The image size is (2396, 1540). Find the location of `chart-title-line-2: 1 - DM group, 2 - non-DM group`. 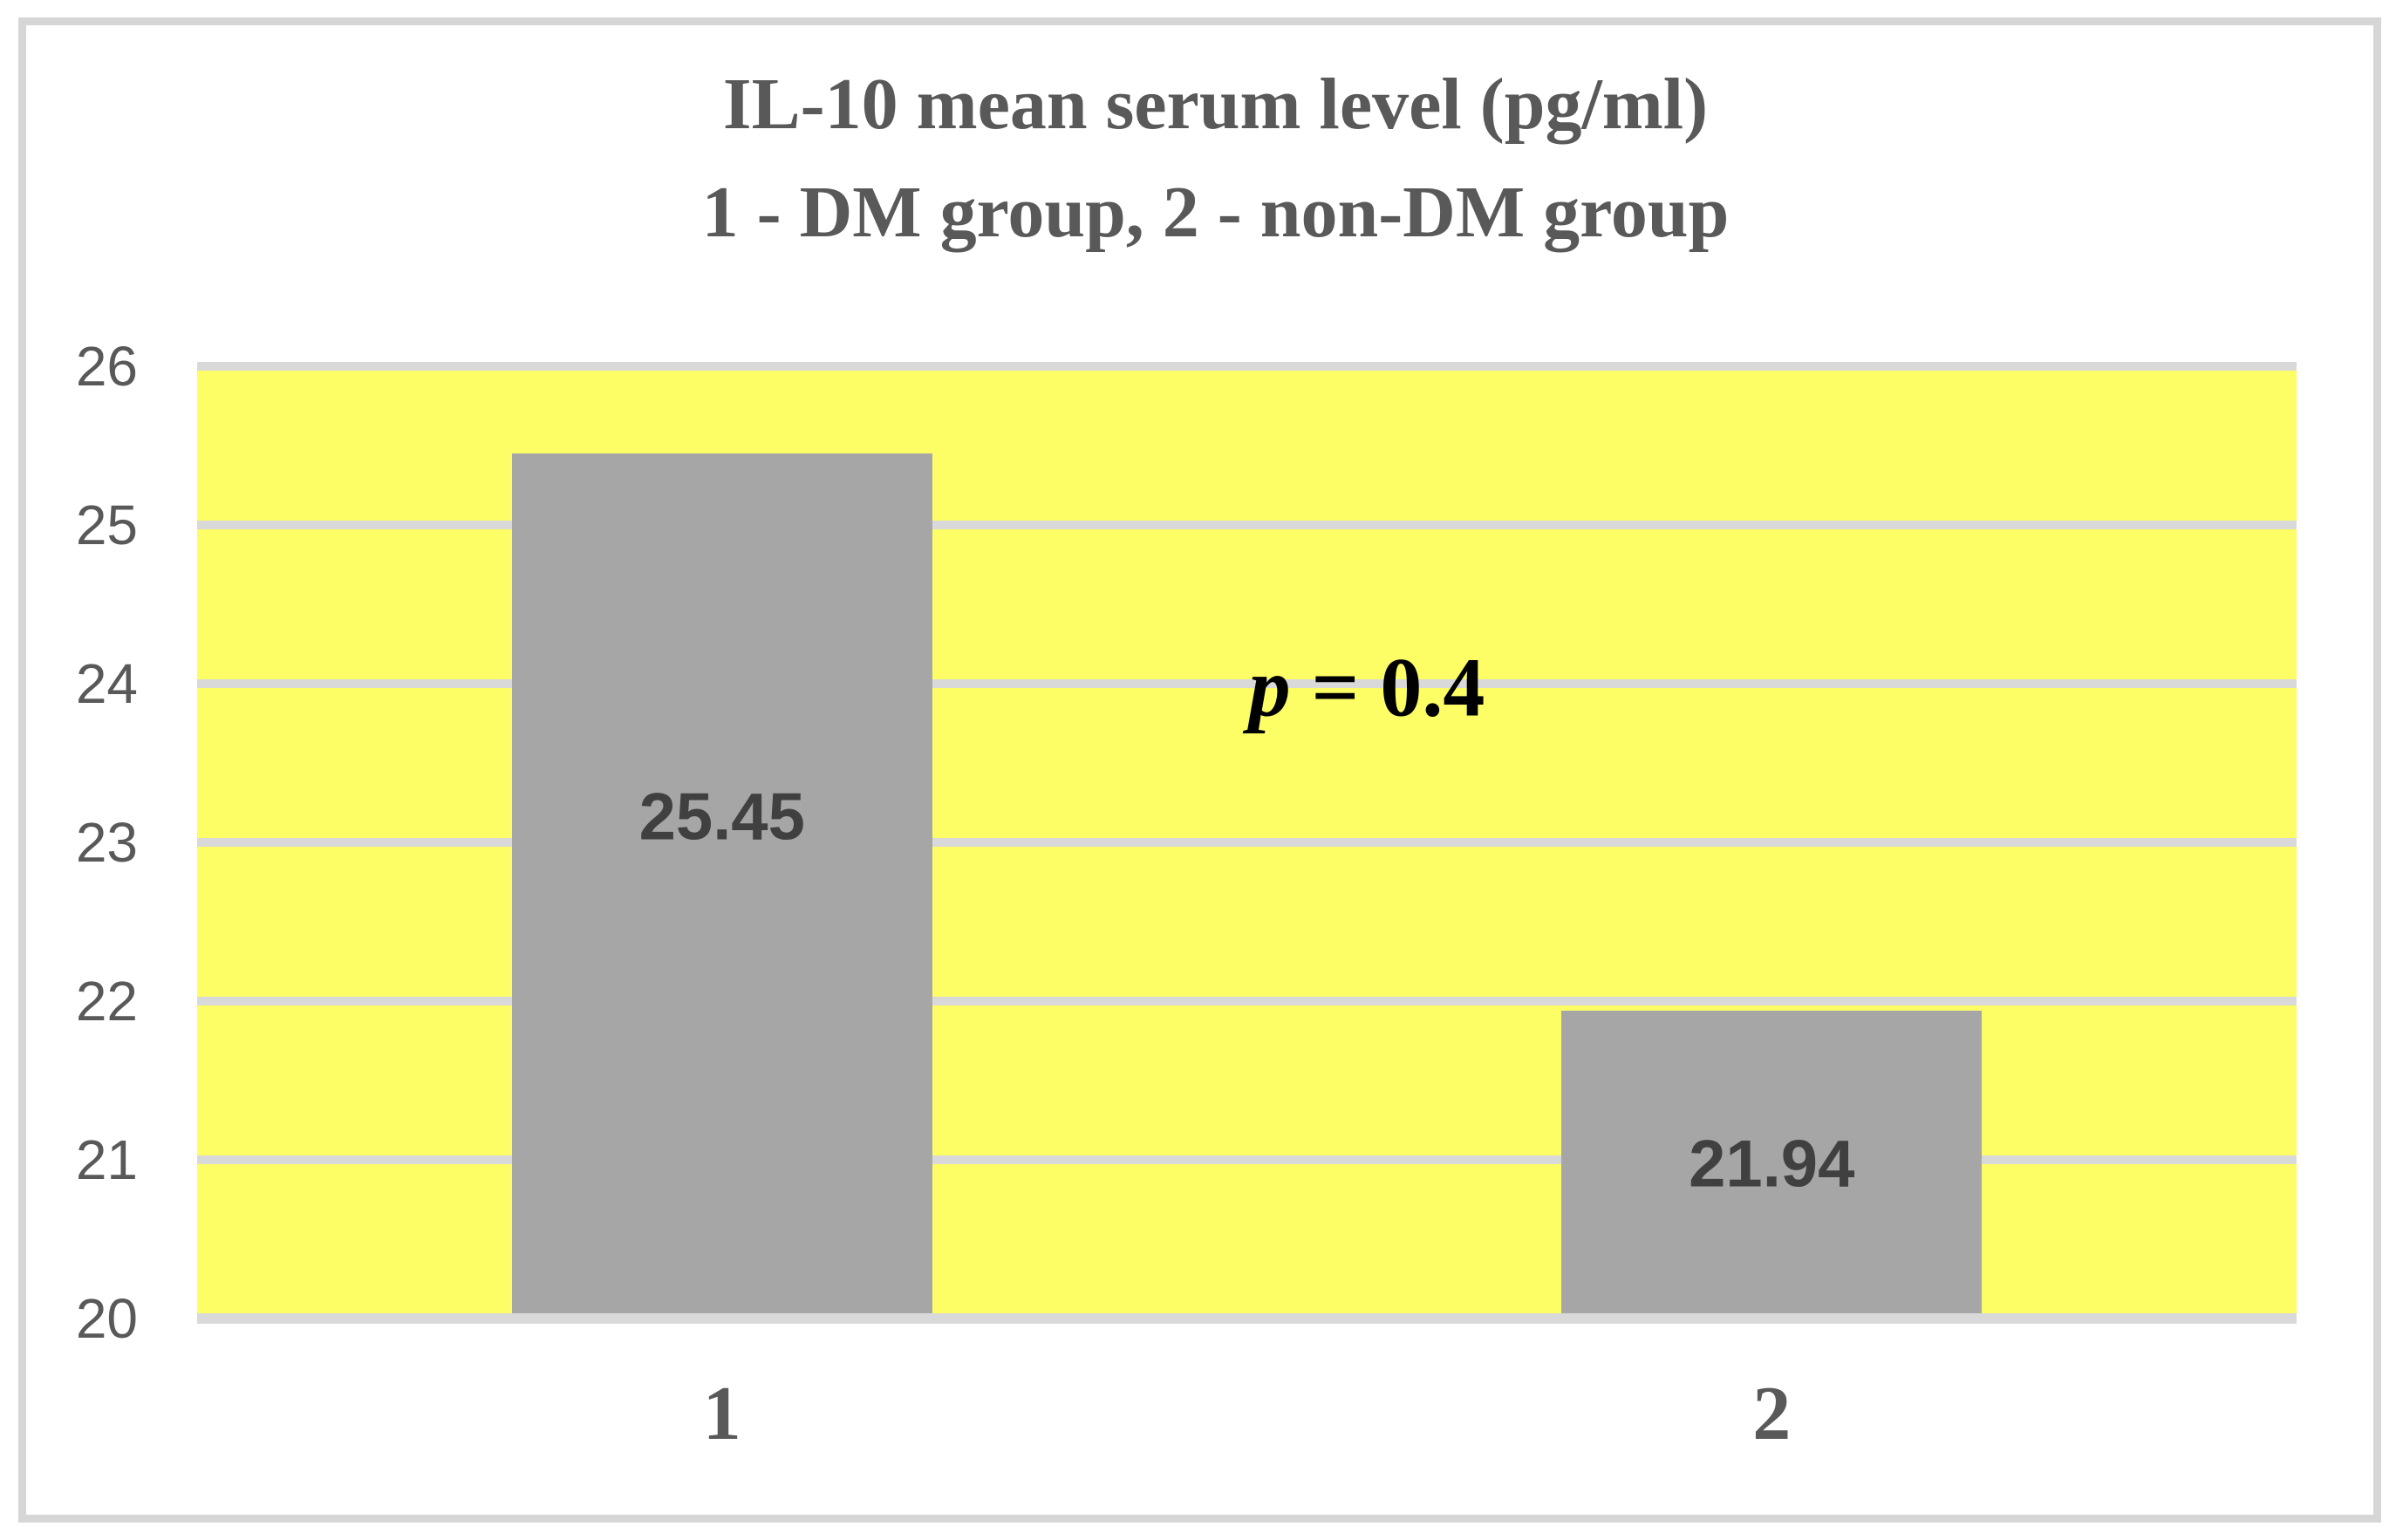

chart-title-line-2: 1 - DM group, 2 - non-DM group is located at coordinates (1215, 213).